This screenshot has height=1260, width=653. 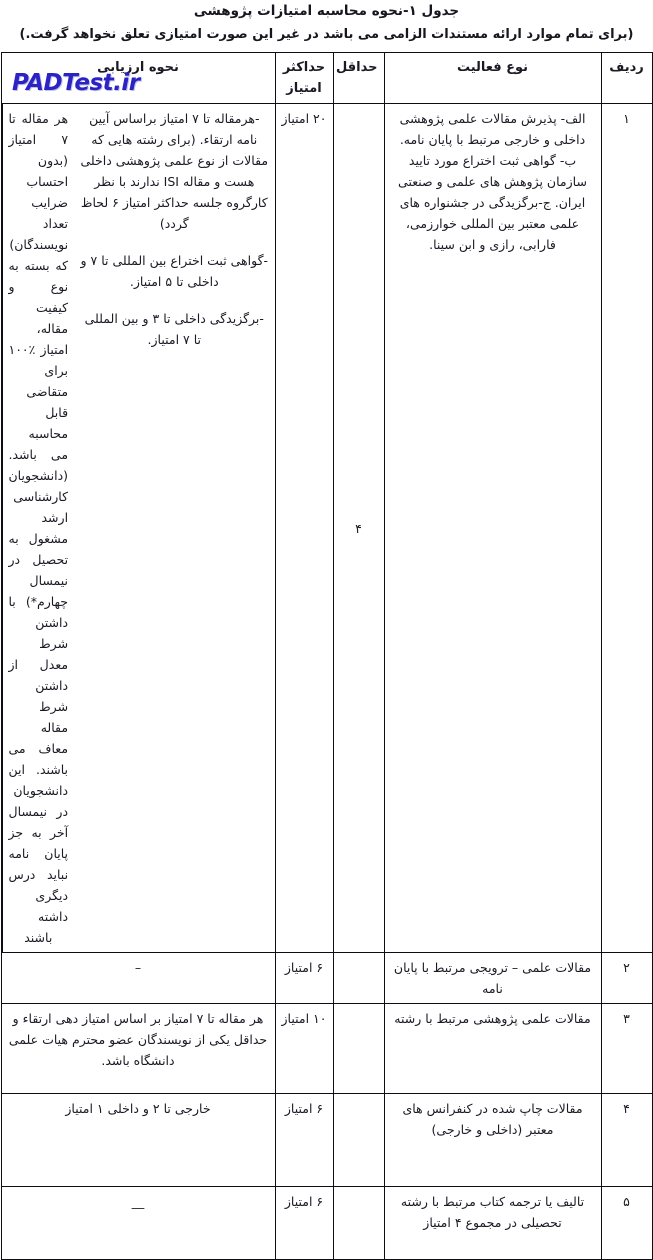 I want to click on cell-radif: ۵, so click(x=626, y=1223).